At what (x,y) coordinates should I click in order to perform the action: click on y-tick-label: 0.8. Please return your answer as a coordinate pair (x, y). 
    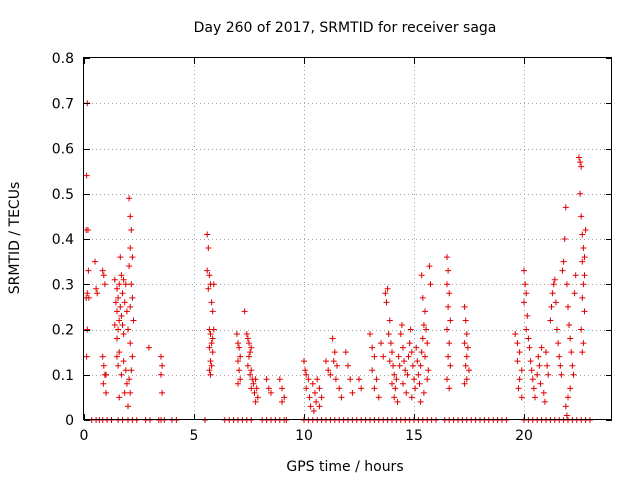
    Looking at the image, I should click on (63, 59).